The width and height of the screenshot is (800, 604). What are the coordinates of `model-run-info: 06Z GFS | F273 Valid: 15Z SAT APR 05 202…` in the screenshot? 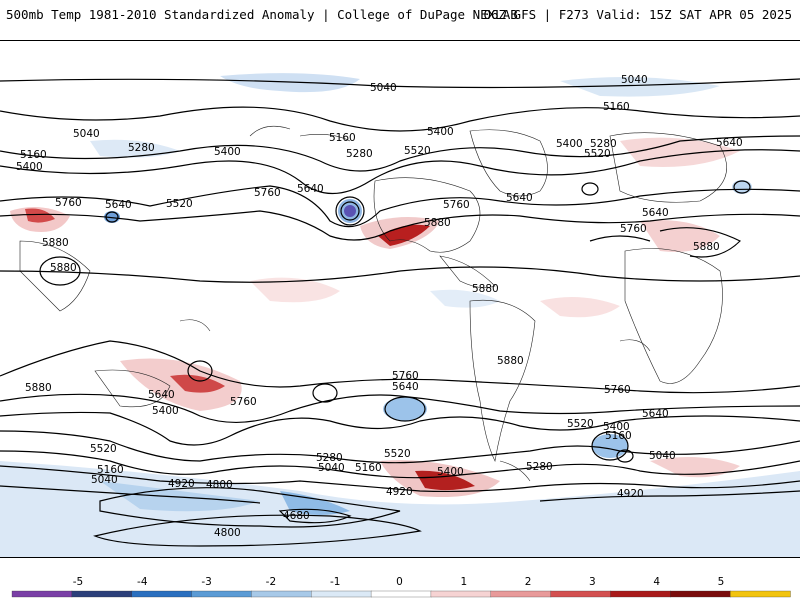 It's located at (637, 14).